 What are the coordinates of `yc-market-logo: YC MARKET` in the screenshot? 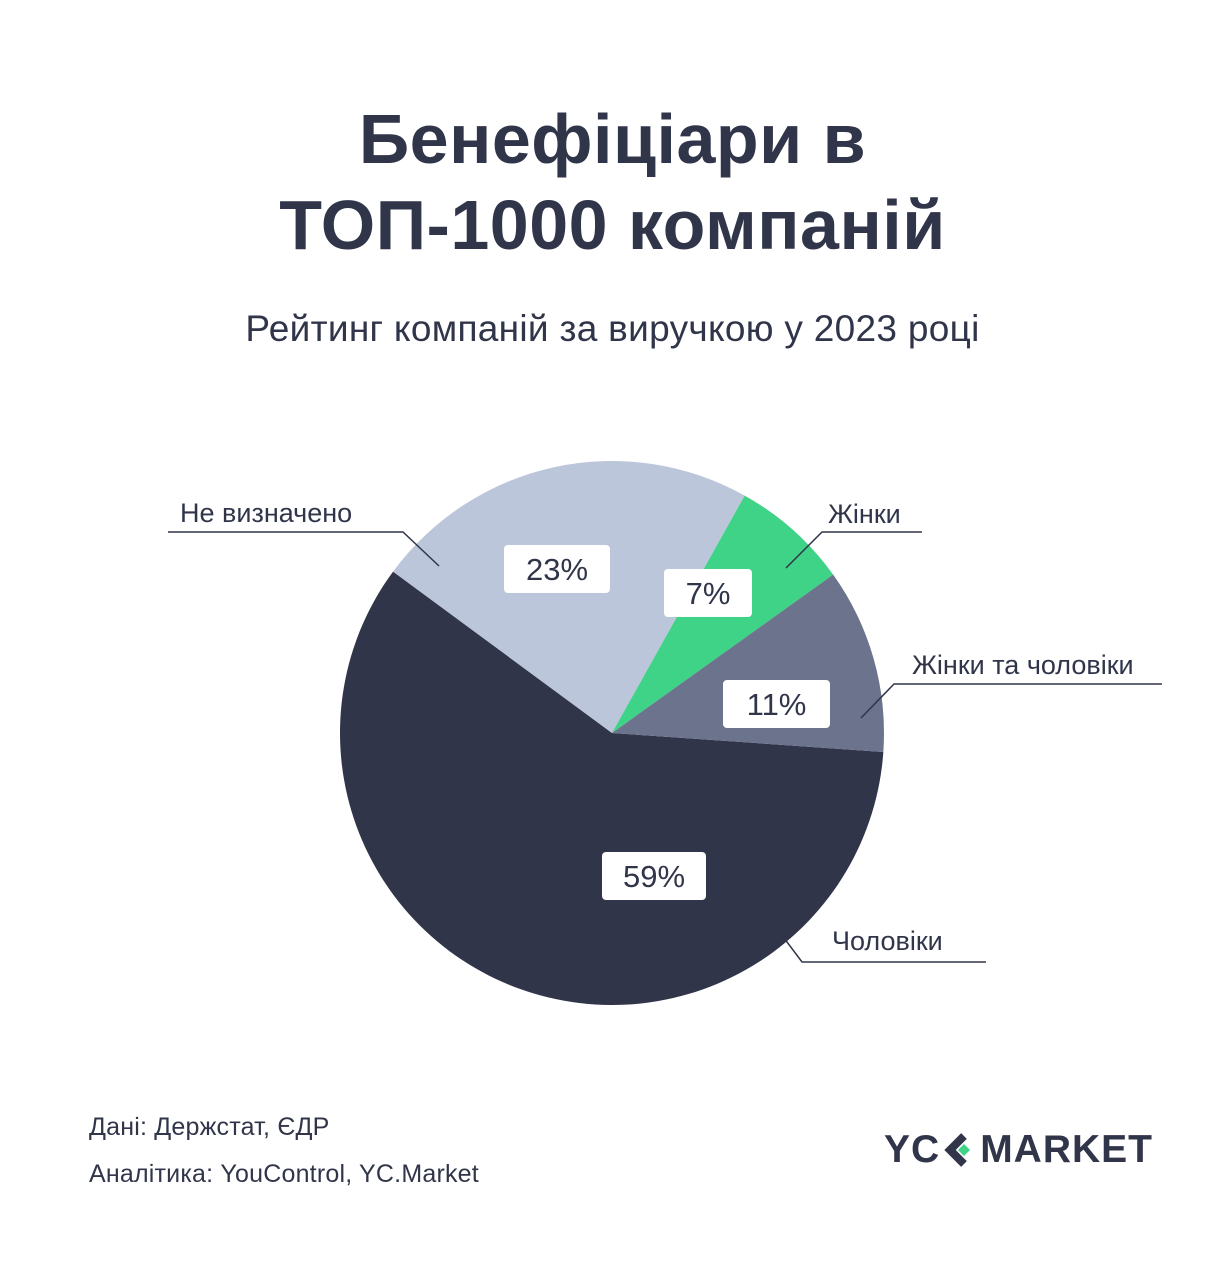 It's located at (1018, 1150).